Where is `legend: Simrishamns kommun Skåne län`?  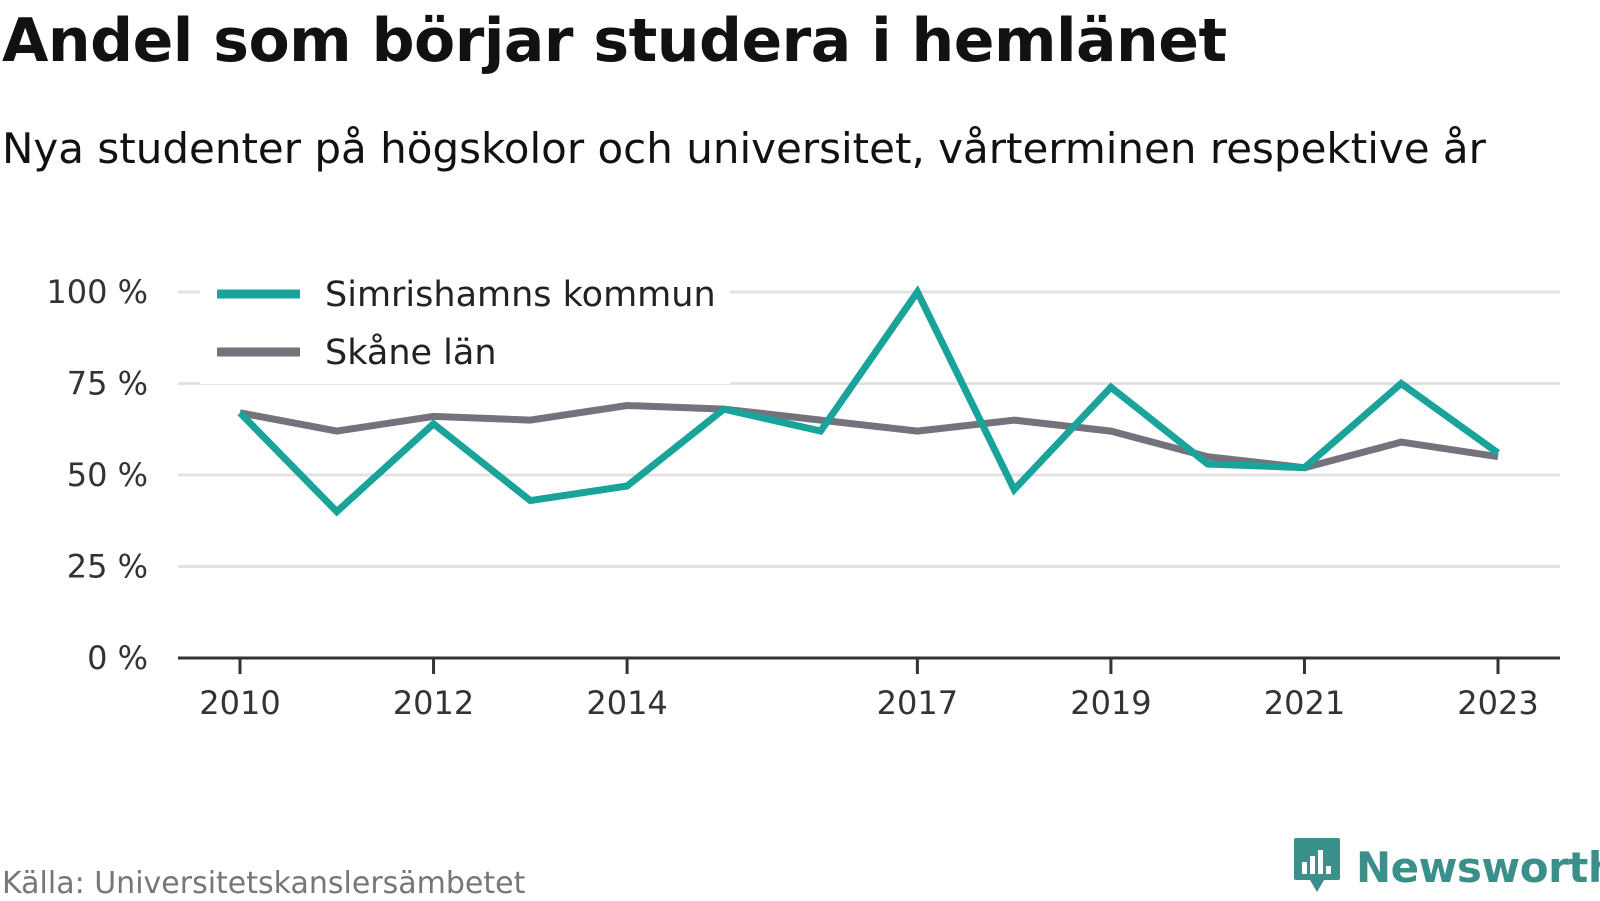
legend: Simrishamns kommun Skåne län is located at coordinates (465, 323).